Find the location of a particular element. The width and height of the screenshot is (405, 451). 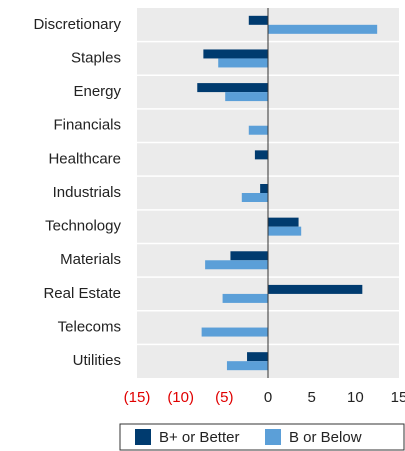

y-tick-label: Materials is located at coordinates (90, 259).